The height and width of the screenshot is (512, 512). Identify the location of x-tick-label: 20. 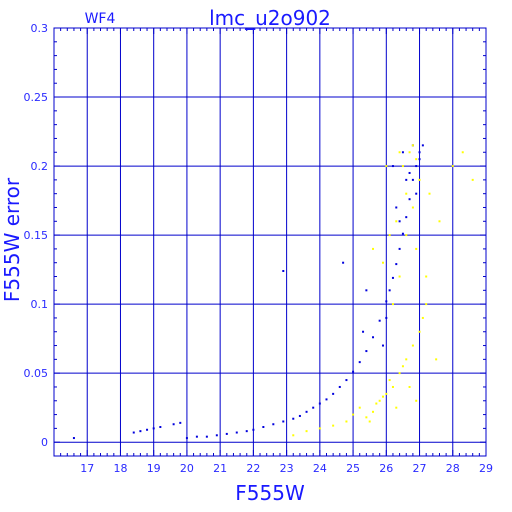
(187, 468).